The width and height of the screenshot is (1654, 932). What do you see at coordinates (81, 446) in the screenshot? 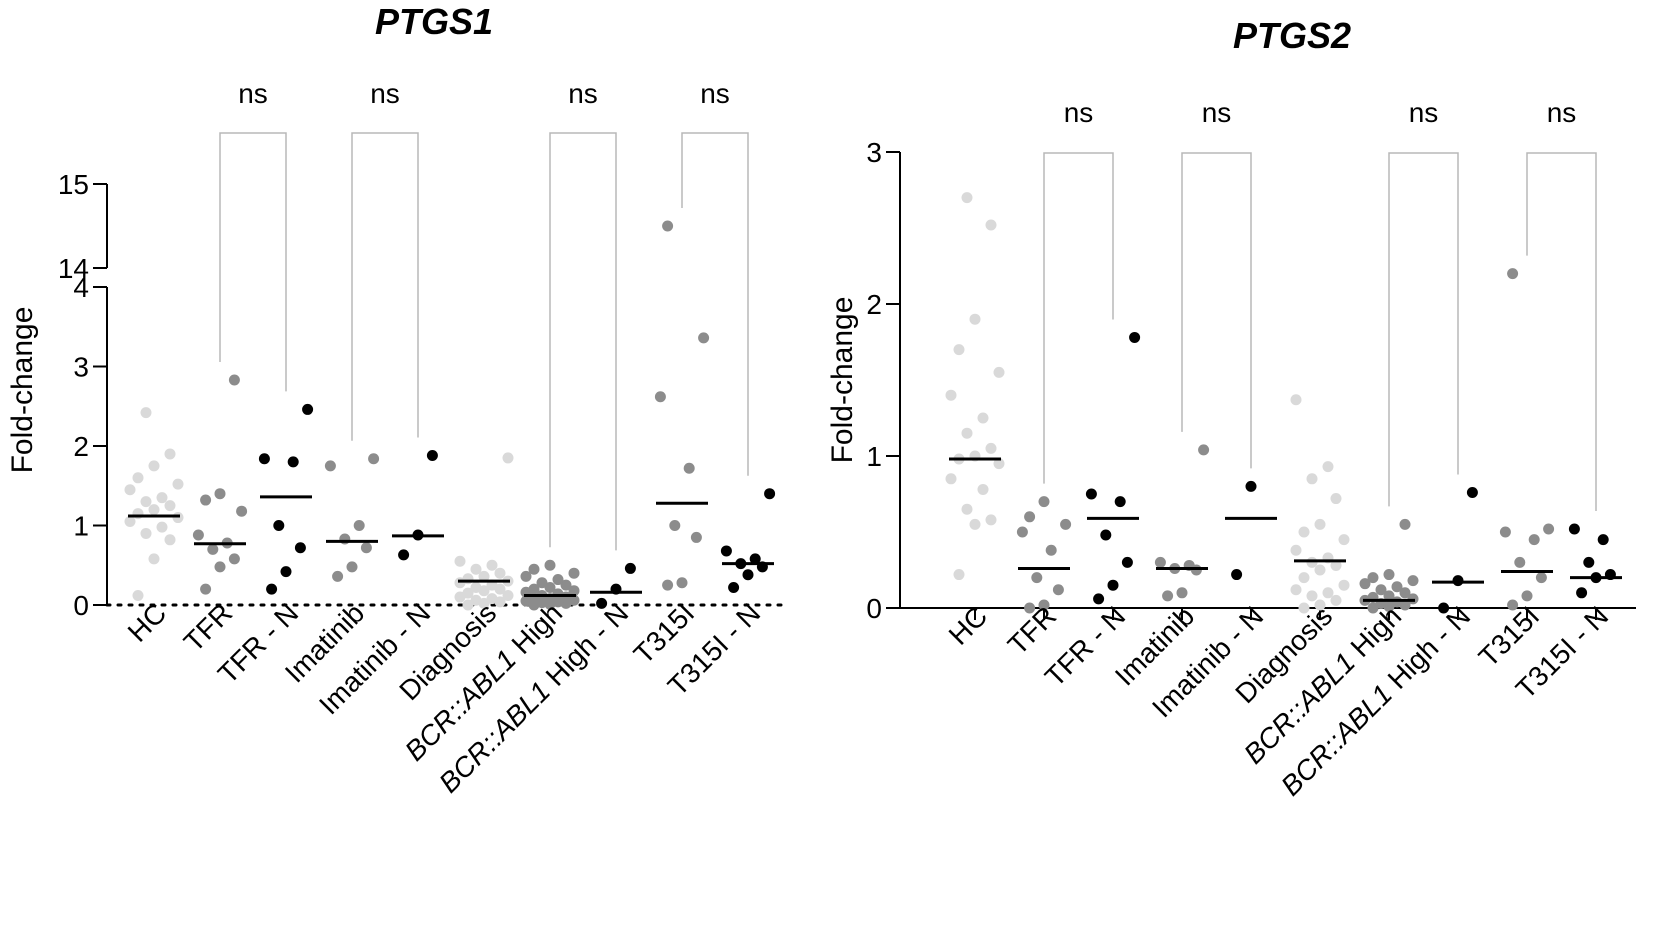
I see `y-tick-label: 2` at bounding box center [81, 446].